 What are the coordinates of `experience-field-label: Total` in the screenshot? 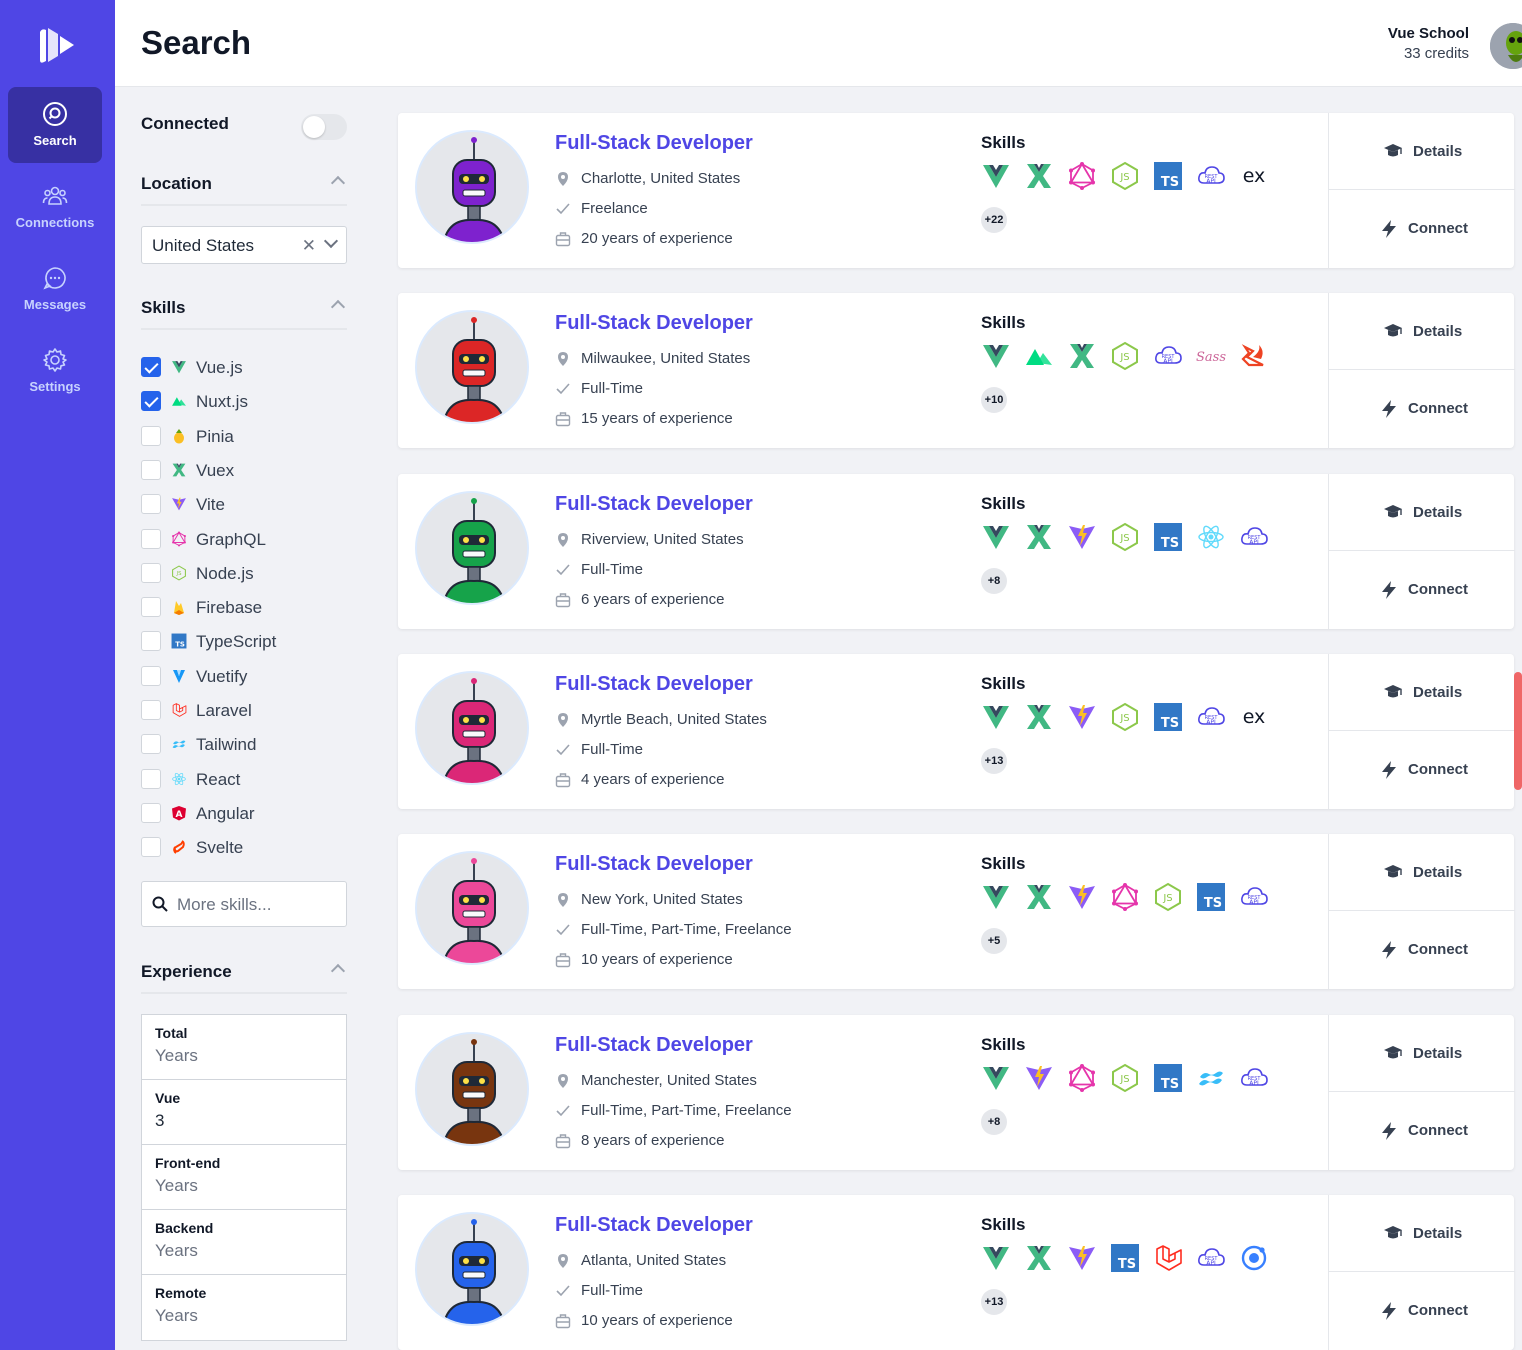 It's located at (171, 1033).